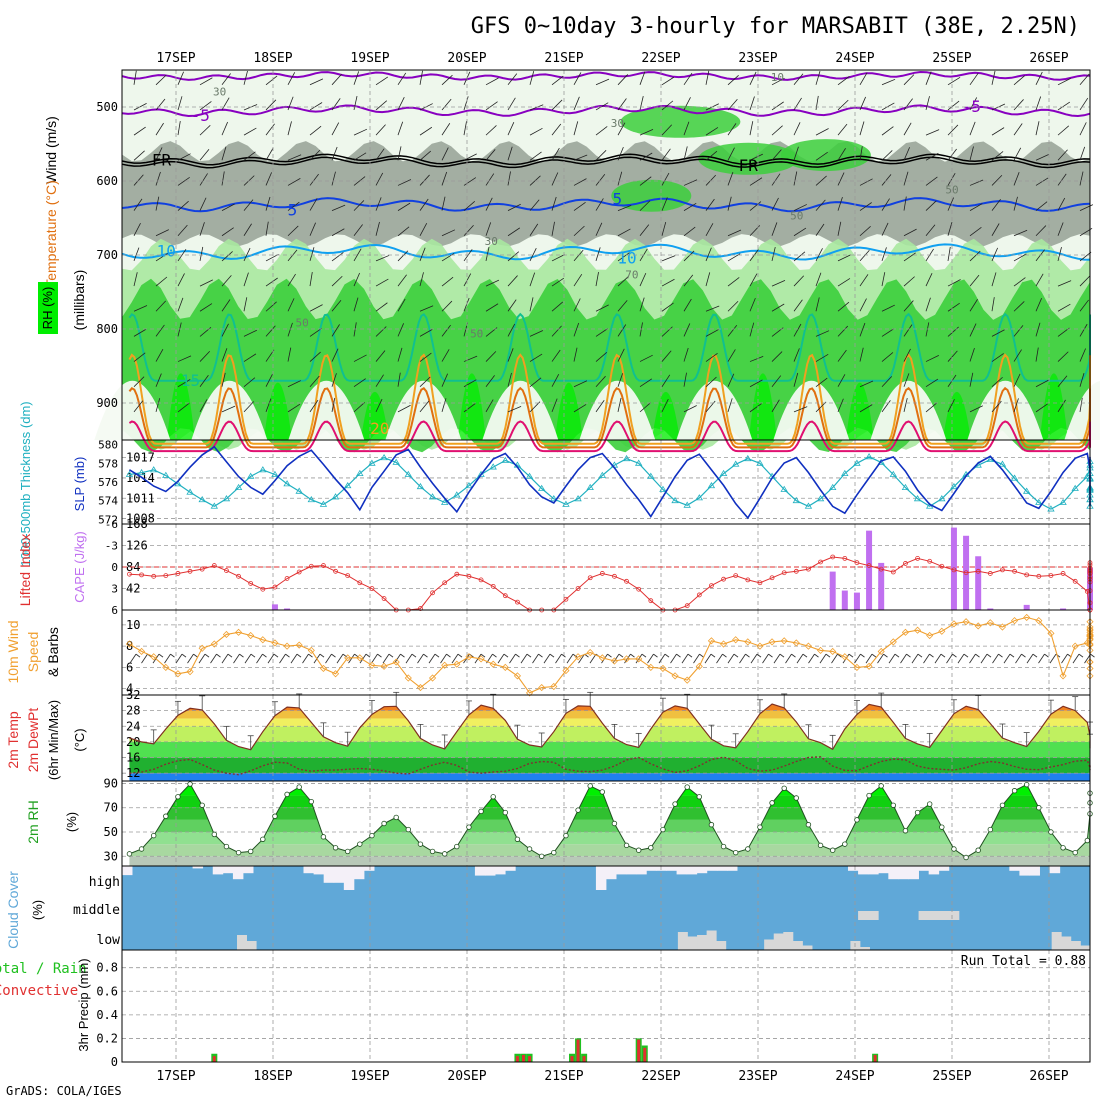  I want to click on precip-bars, so click(545, 1050).